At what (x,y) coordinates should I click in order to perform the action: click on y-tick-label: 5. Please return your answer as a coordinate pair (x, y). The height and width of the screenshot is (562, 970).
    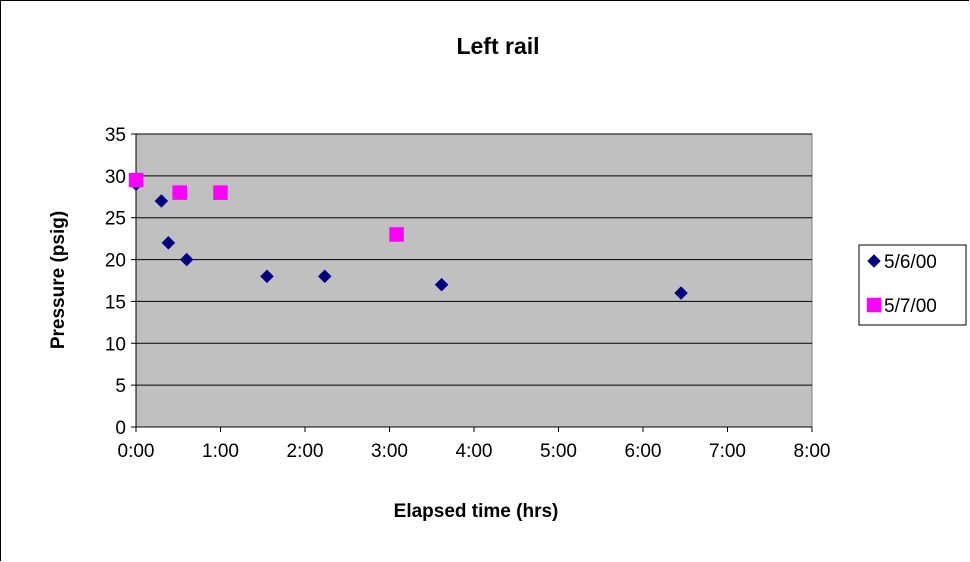
    Looking at the image, I should click on (120, 386).